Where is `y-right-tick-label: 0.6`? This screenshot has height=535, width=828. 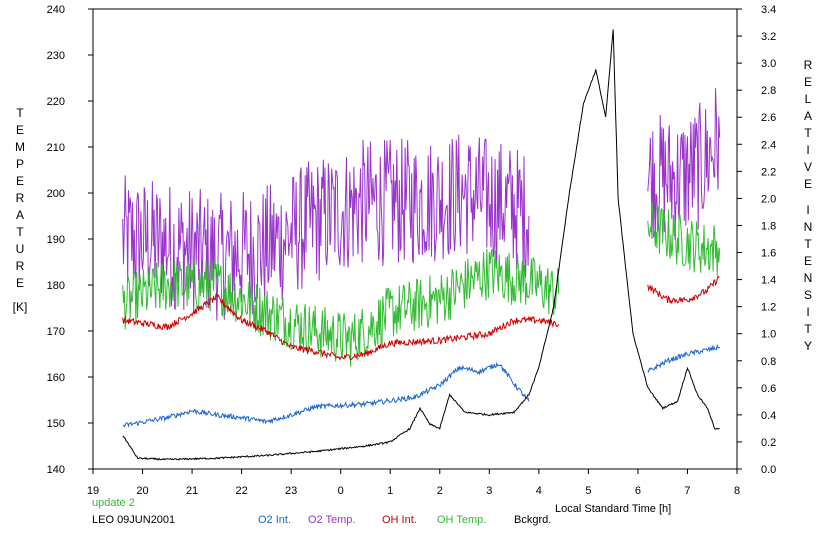
y-right-tick-label: 0.6 is located at coordinates (768, 389).